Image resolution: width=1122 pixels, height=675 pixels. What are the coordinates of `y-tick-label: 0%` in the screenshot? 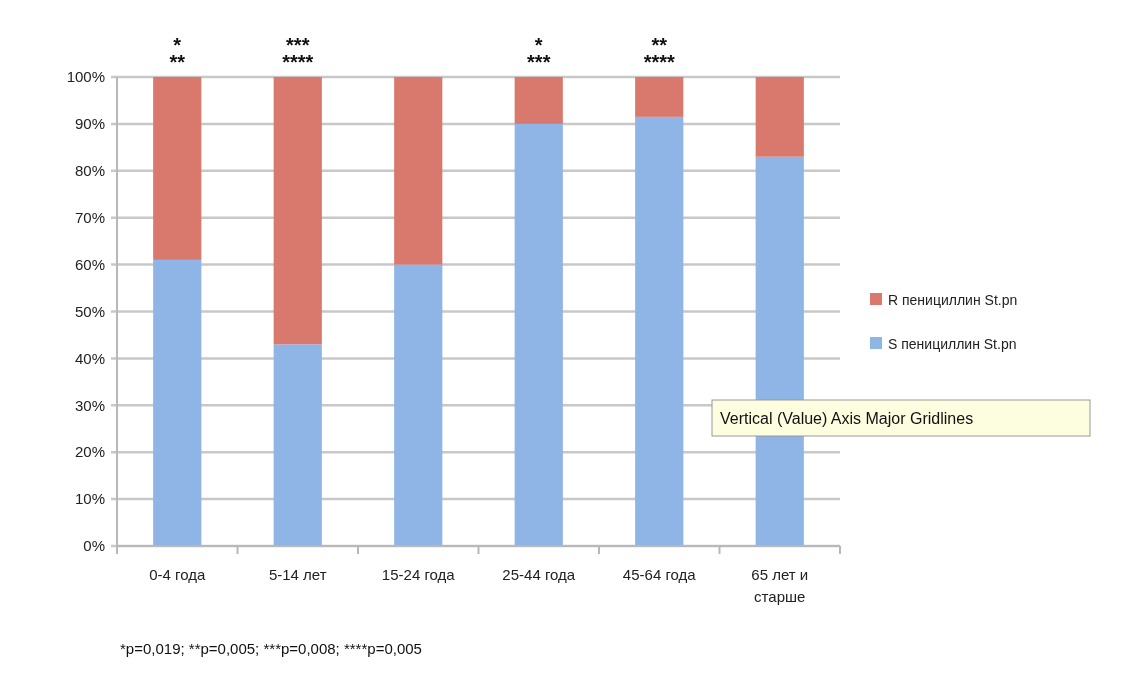 It's located at (94, 546).